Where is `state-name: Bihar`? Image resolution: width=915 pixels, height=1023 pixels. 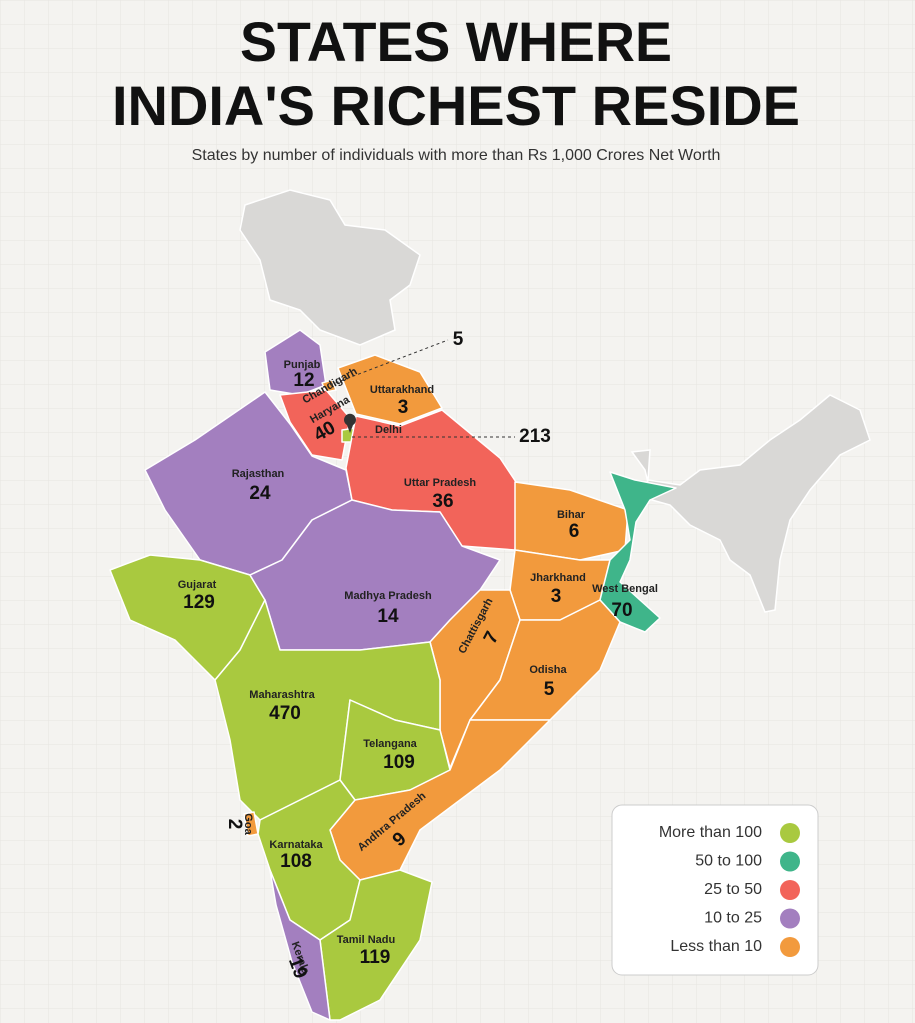
state-name: Bihar is located at coordinates (571, 515).